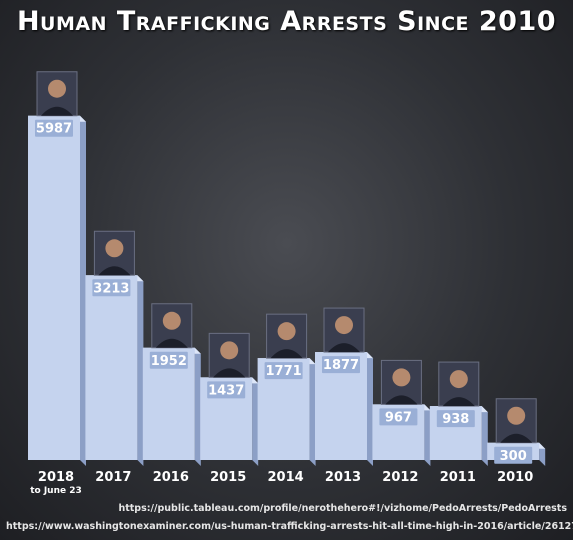  What do you see at coordinates (400, 477) in the screenshot?
I see `category-label: 2012` at bounding box center [400, 477].